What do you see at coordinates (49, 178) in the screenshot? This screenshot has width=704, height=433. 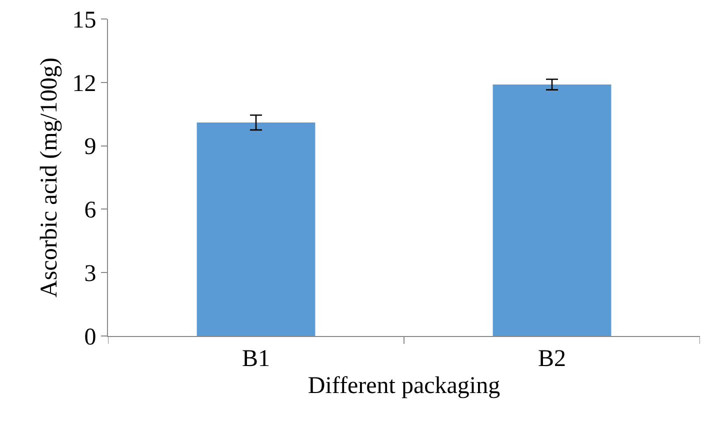 I see `y-axis-title: Ascorbic acid (mg/100g)` at bounding box center [49, 178].